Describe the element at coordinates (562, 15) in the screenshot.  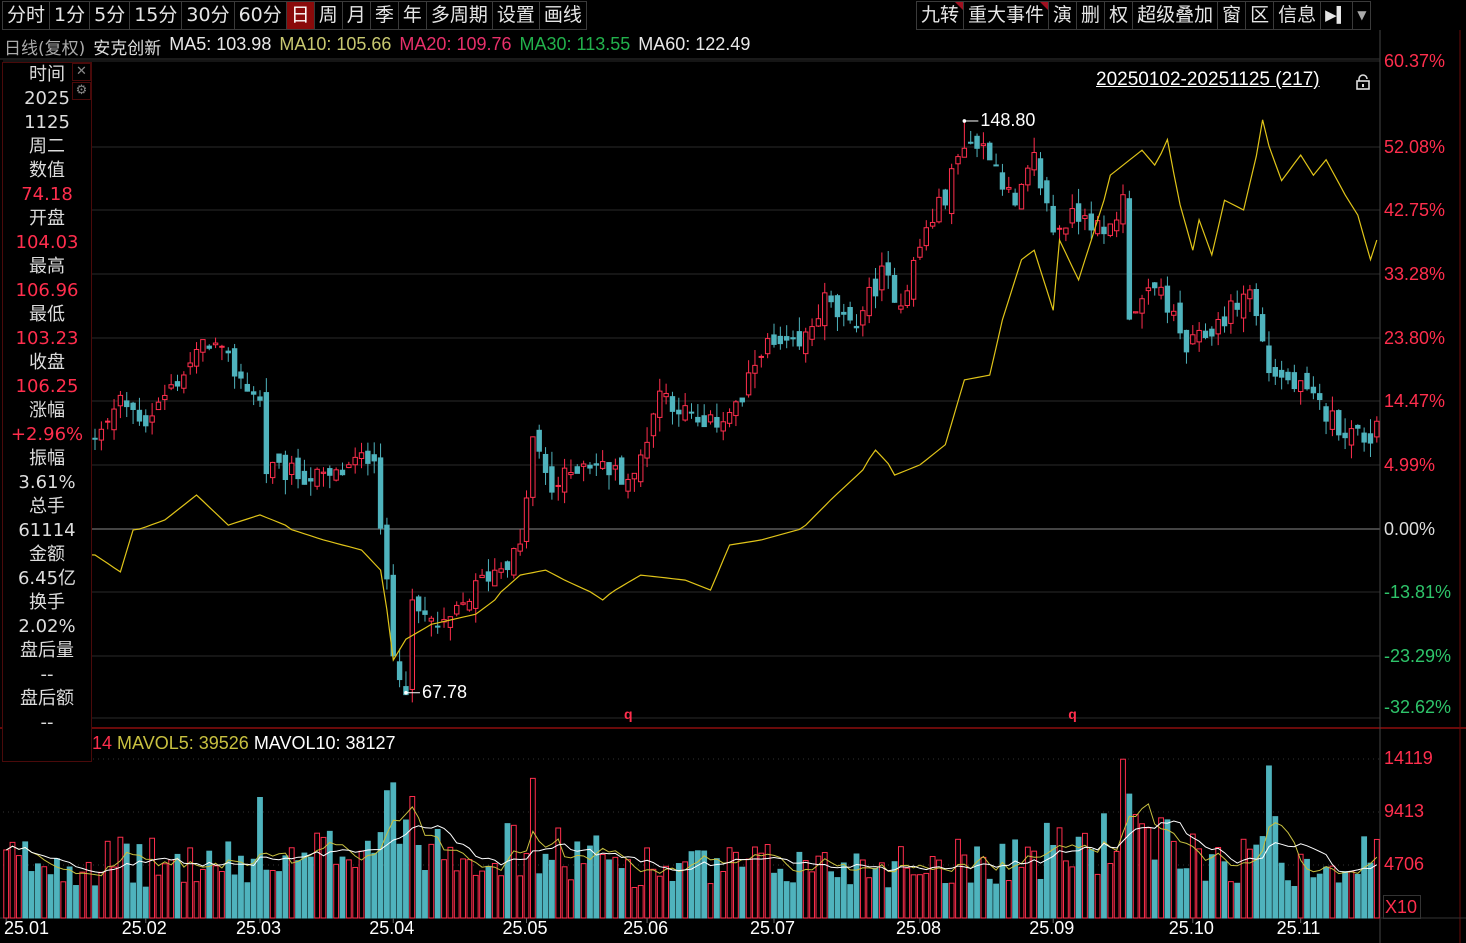
I see `period-tab-13: 画线` at that location.